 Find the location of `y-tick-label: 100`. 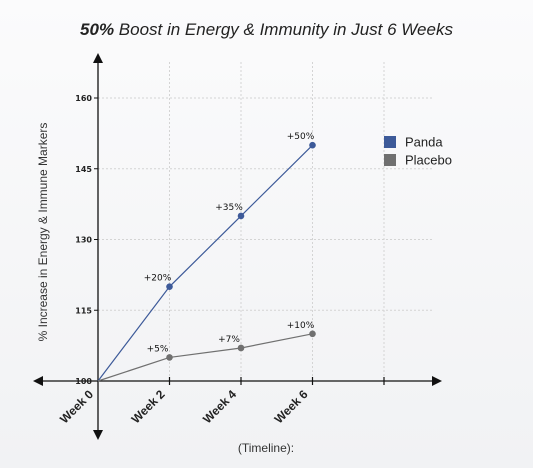

y-tick-label: 100 is located at coordinates (83, 381).